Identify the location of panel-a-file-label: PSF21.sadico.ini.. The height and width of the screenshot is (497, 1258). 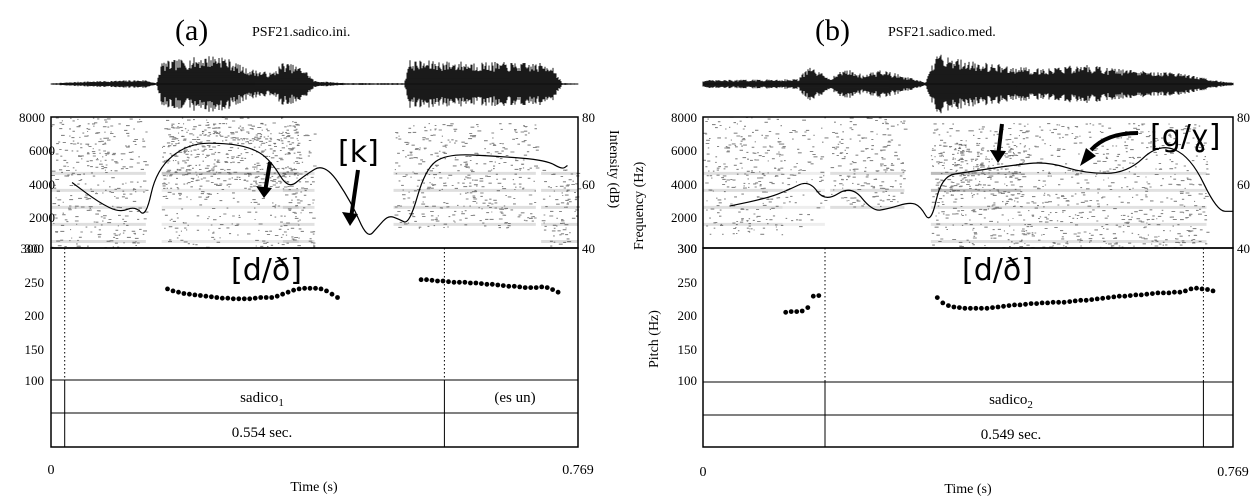
(301, 32).